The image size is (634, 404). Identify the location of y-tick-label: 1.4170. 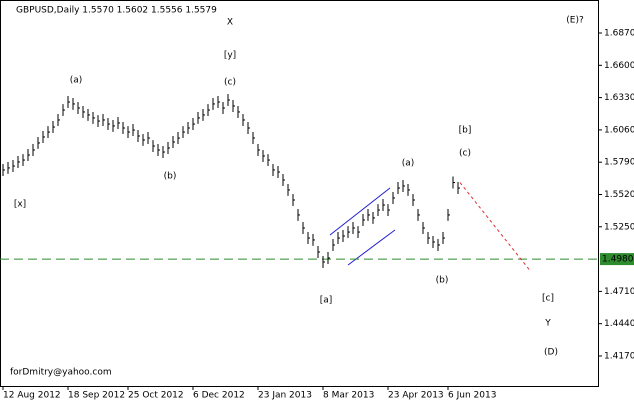
(619, 356).